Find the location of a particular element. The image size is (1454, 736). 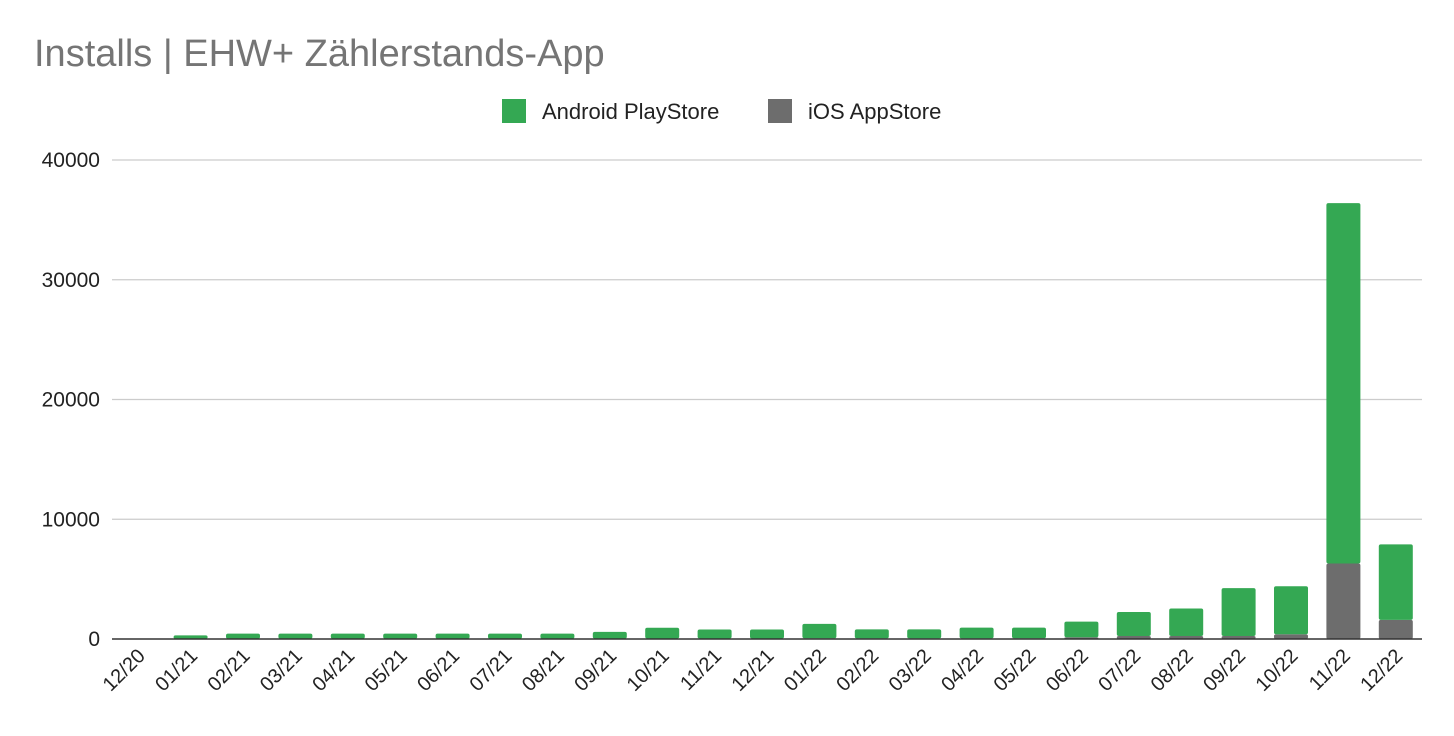

x-tick-label: 10/22 is located at coordinates (1277, 670).